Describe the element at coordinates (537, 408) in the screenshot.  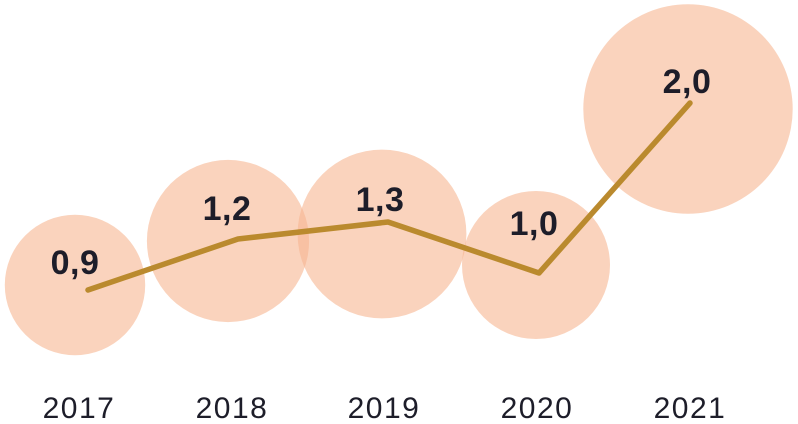
I see `x-tick-2020: 2020` at that location.